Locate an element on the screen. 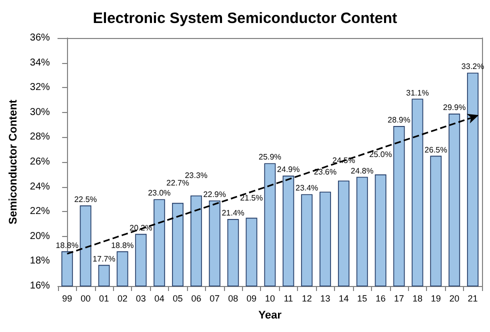 The width and height of the screenshot is (490, 332). y-tick-label: 30% is located at coordinates (40, 112).